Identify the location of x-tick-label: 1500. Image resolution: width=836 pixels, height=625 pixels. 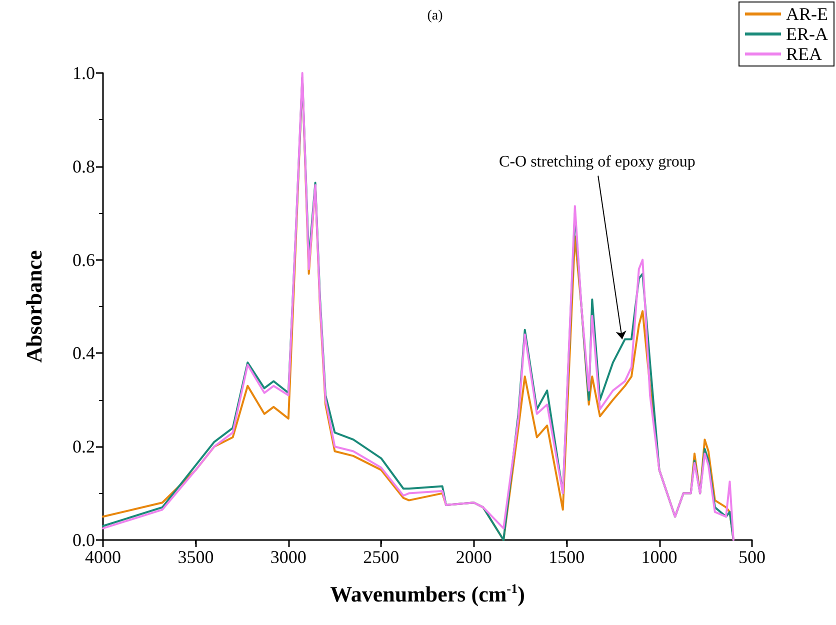
(566, 557).